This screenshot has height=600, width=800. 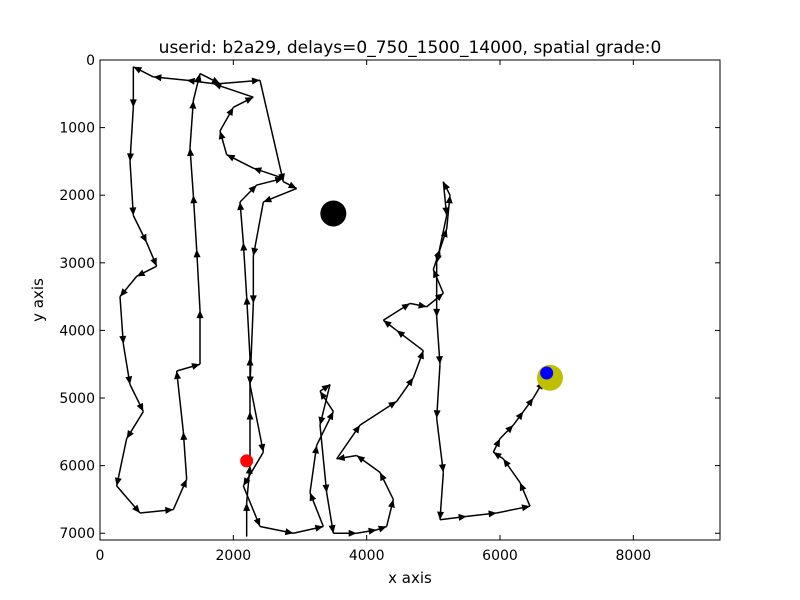 What do you see at coordinates (77, 331) in the screenshot?
I see `y-tick-label: 4000` at bounding box center [77, 331].